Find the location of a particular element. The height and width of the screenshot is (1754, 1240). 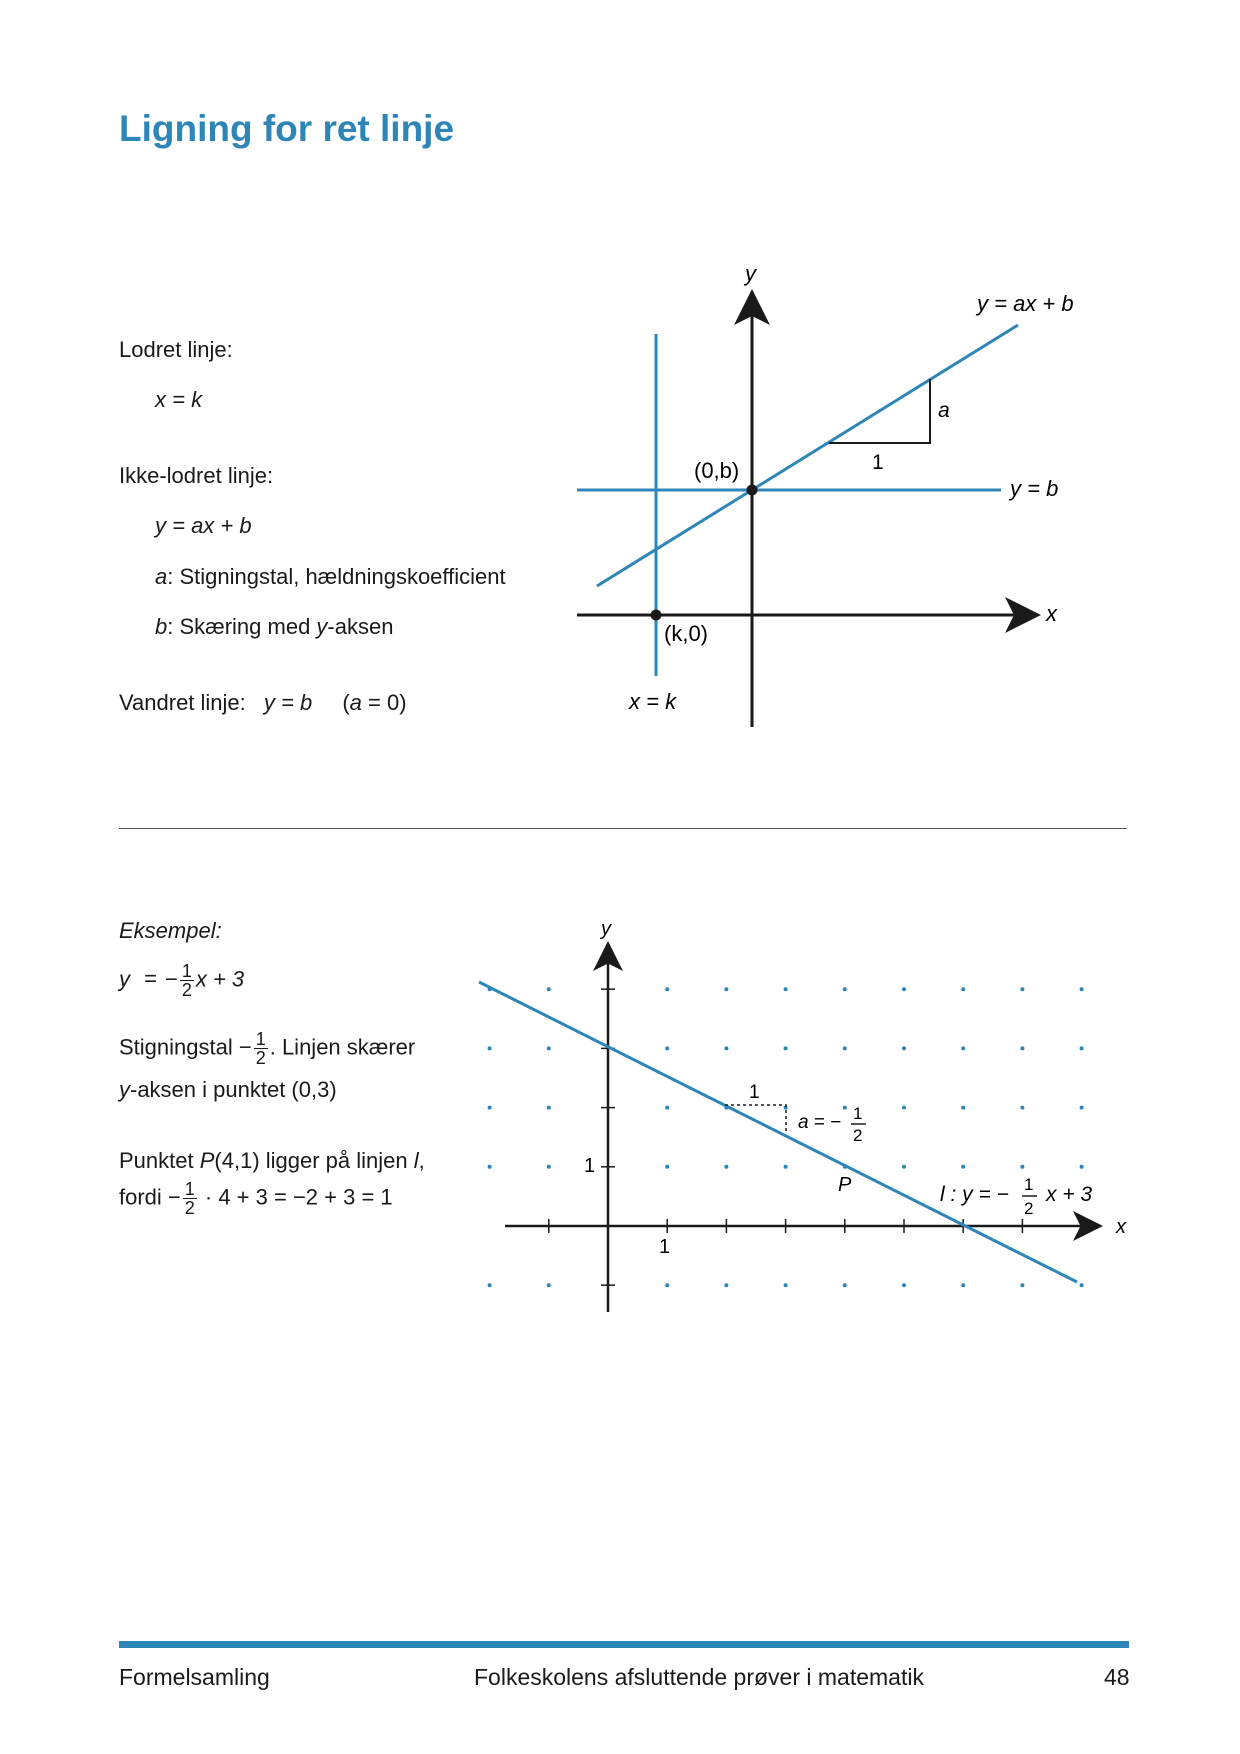

point-p: P is located at coordinates (207, 1160).